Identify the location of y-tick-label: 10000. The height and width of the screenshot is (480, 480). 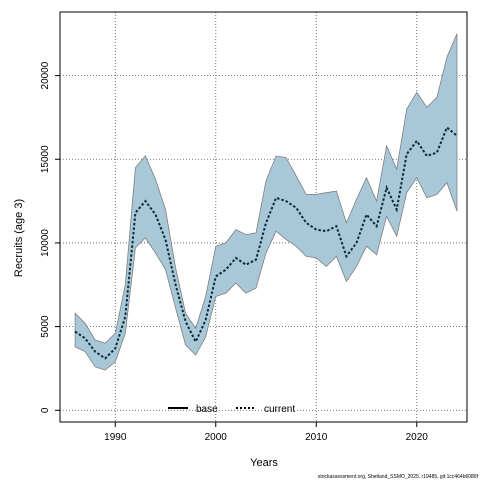
(45, 243).